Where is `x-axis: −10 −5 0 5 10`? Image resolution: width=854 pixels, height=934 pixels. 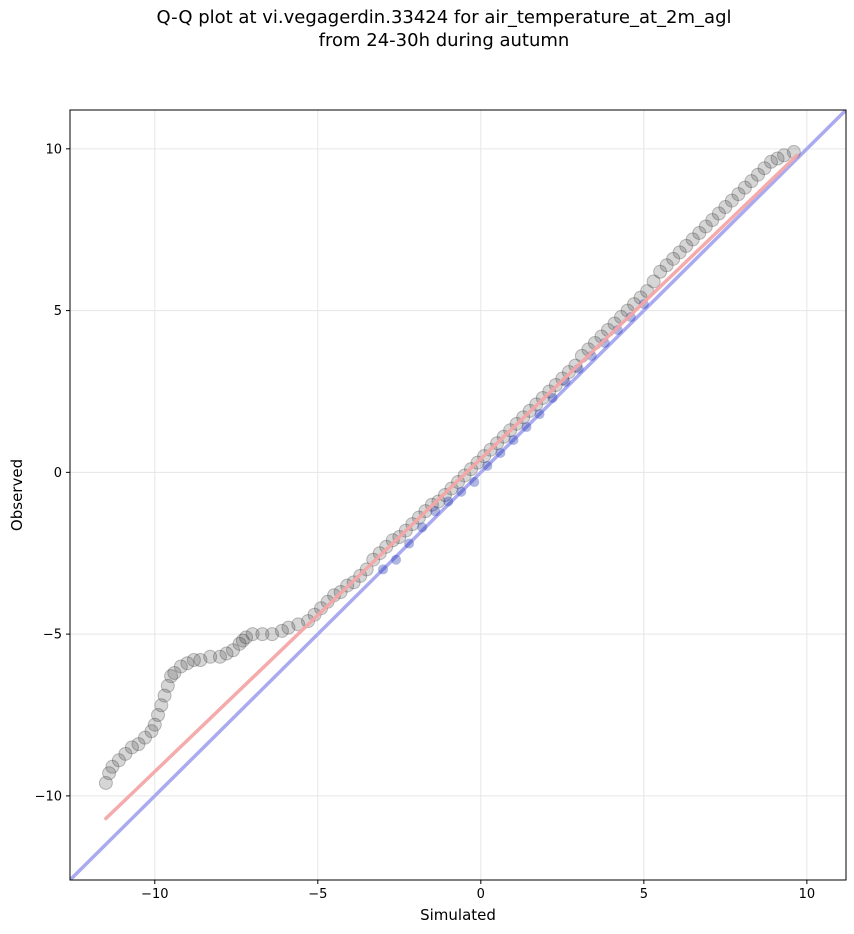 x-axis: −10 −5 0 5 10 is located at coordinates (478, 891).